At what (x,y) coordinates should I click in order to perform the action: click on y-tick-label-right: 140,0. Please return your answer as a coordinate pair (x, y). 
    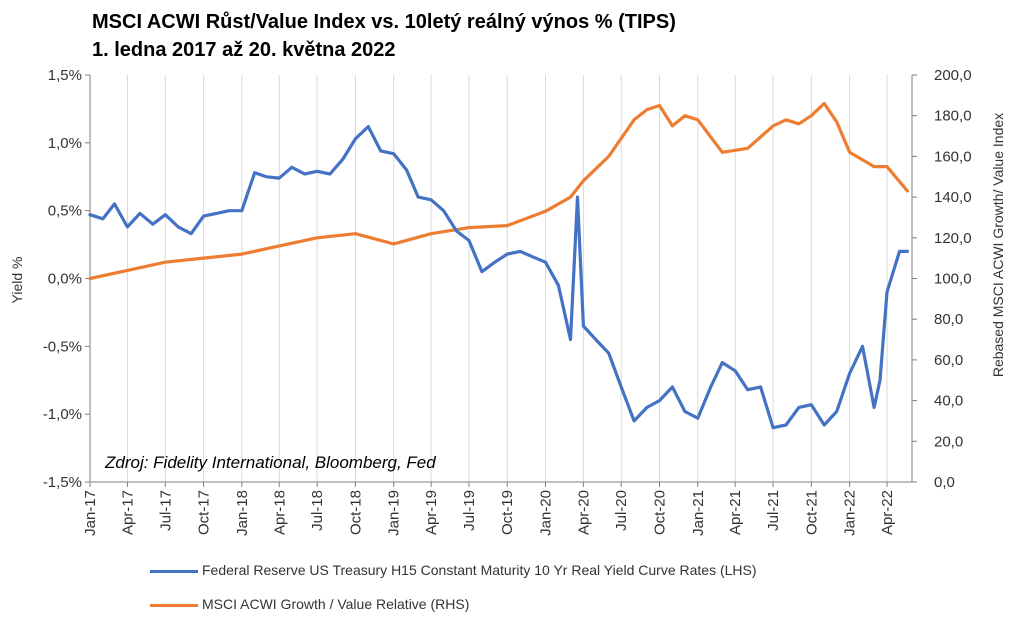
    Looking at the image, I should click on (953, 197).